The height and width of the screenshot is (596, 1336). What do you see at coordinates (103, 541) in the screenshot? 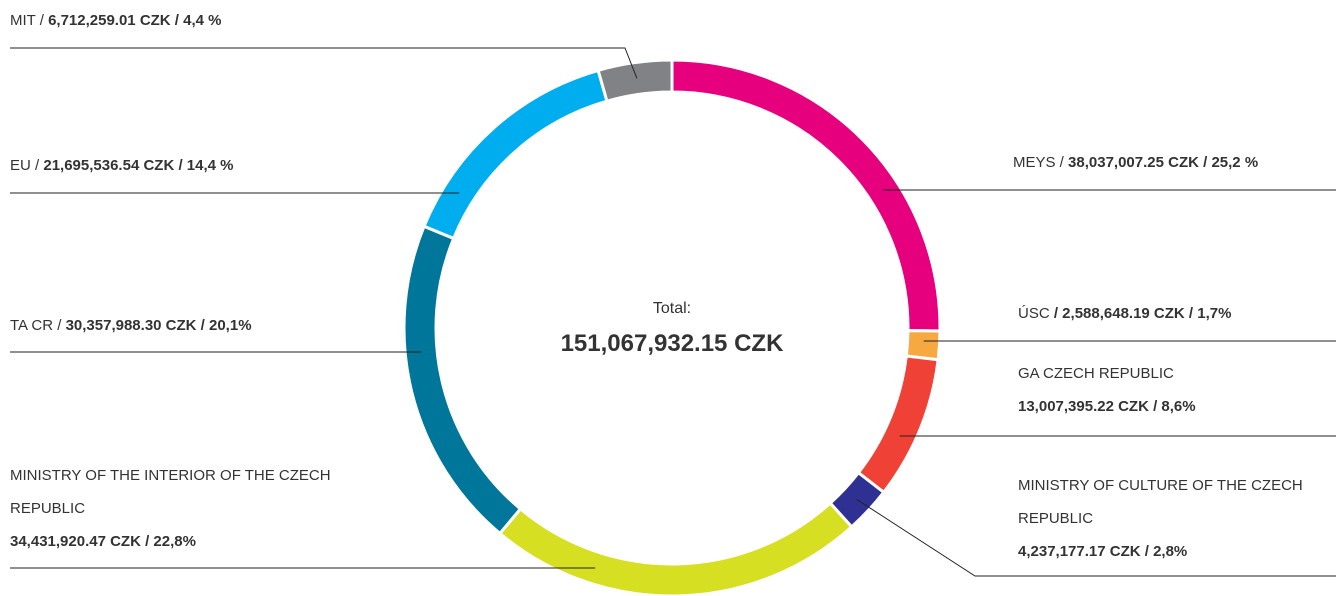
I see `slice-value: 34,431,920.47 CZK / 22,8%` at bounding box center [103, 541].